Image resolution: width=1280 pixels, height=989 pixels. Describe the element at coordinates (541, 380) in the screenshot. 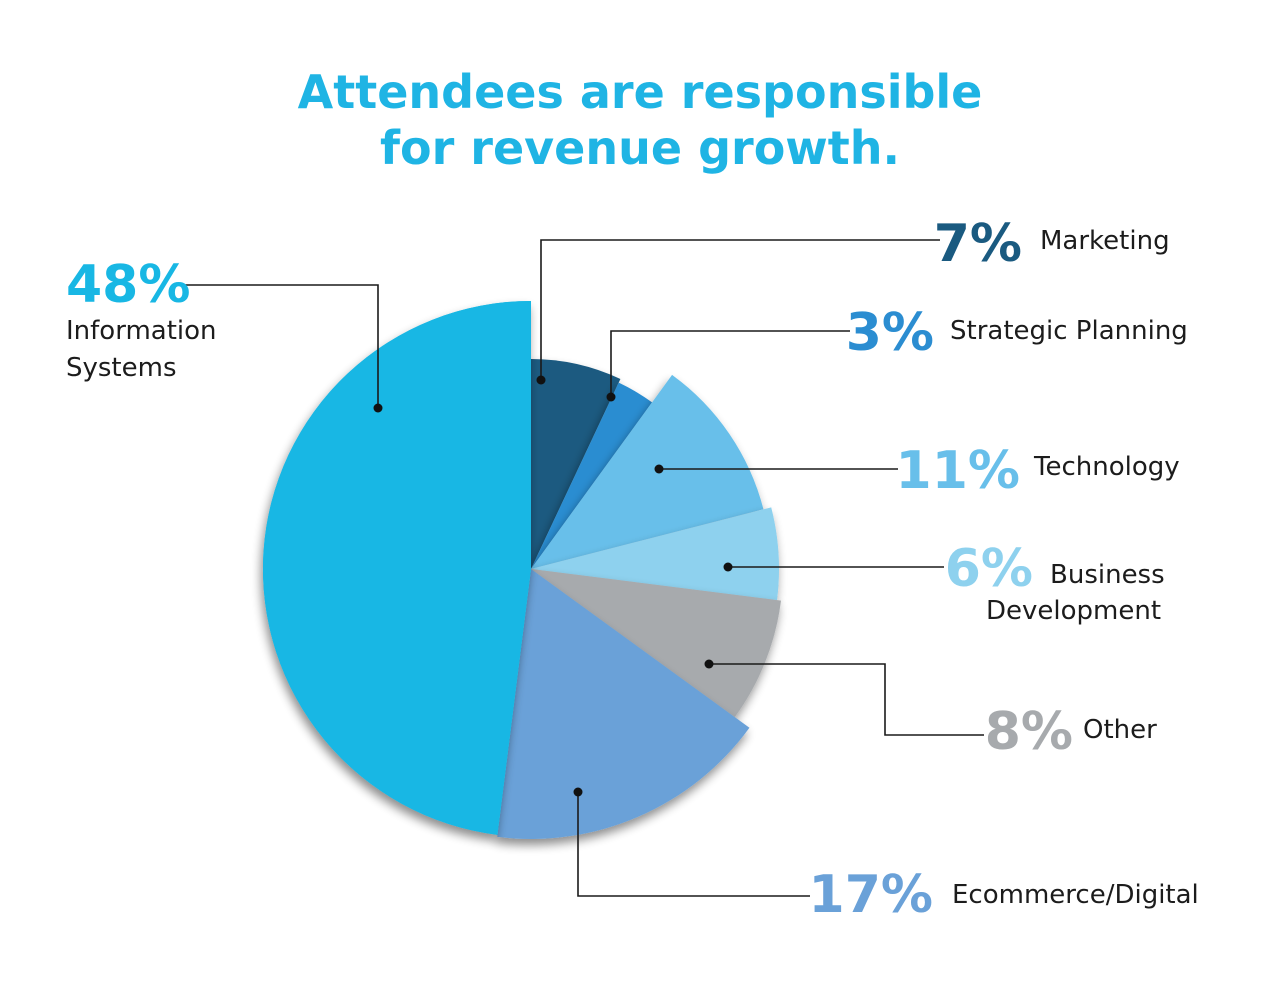

I see `leader-dot-marketing` at that location.